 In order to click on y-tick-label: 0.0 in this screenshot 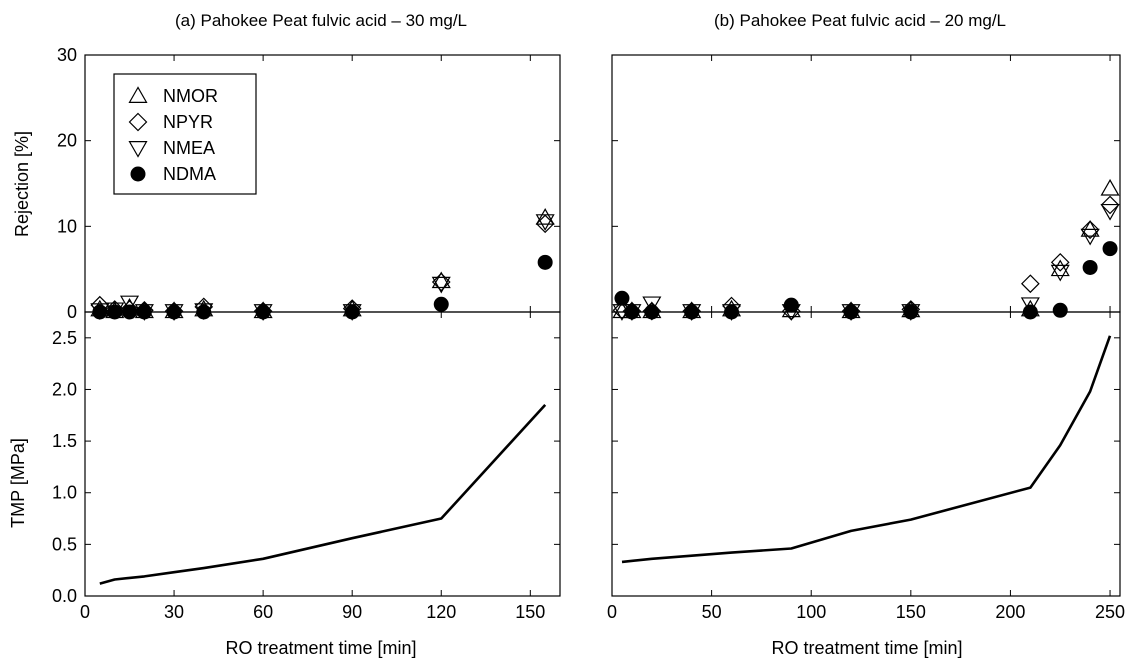, I will do `click(64, 596)`.